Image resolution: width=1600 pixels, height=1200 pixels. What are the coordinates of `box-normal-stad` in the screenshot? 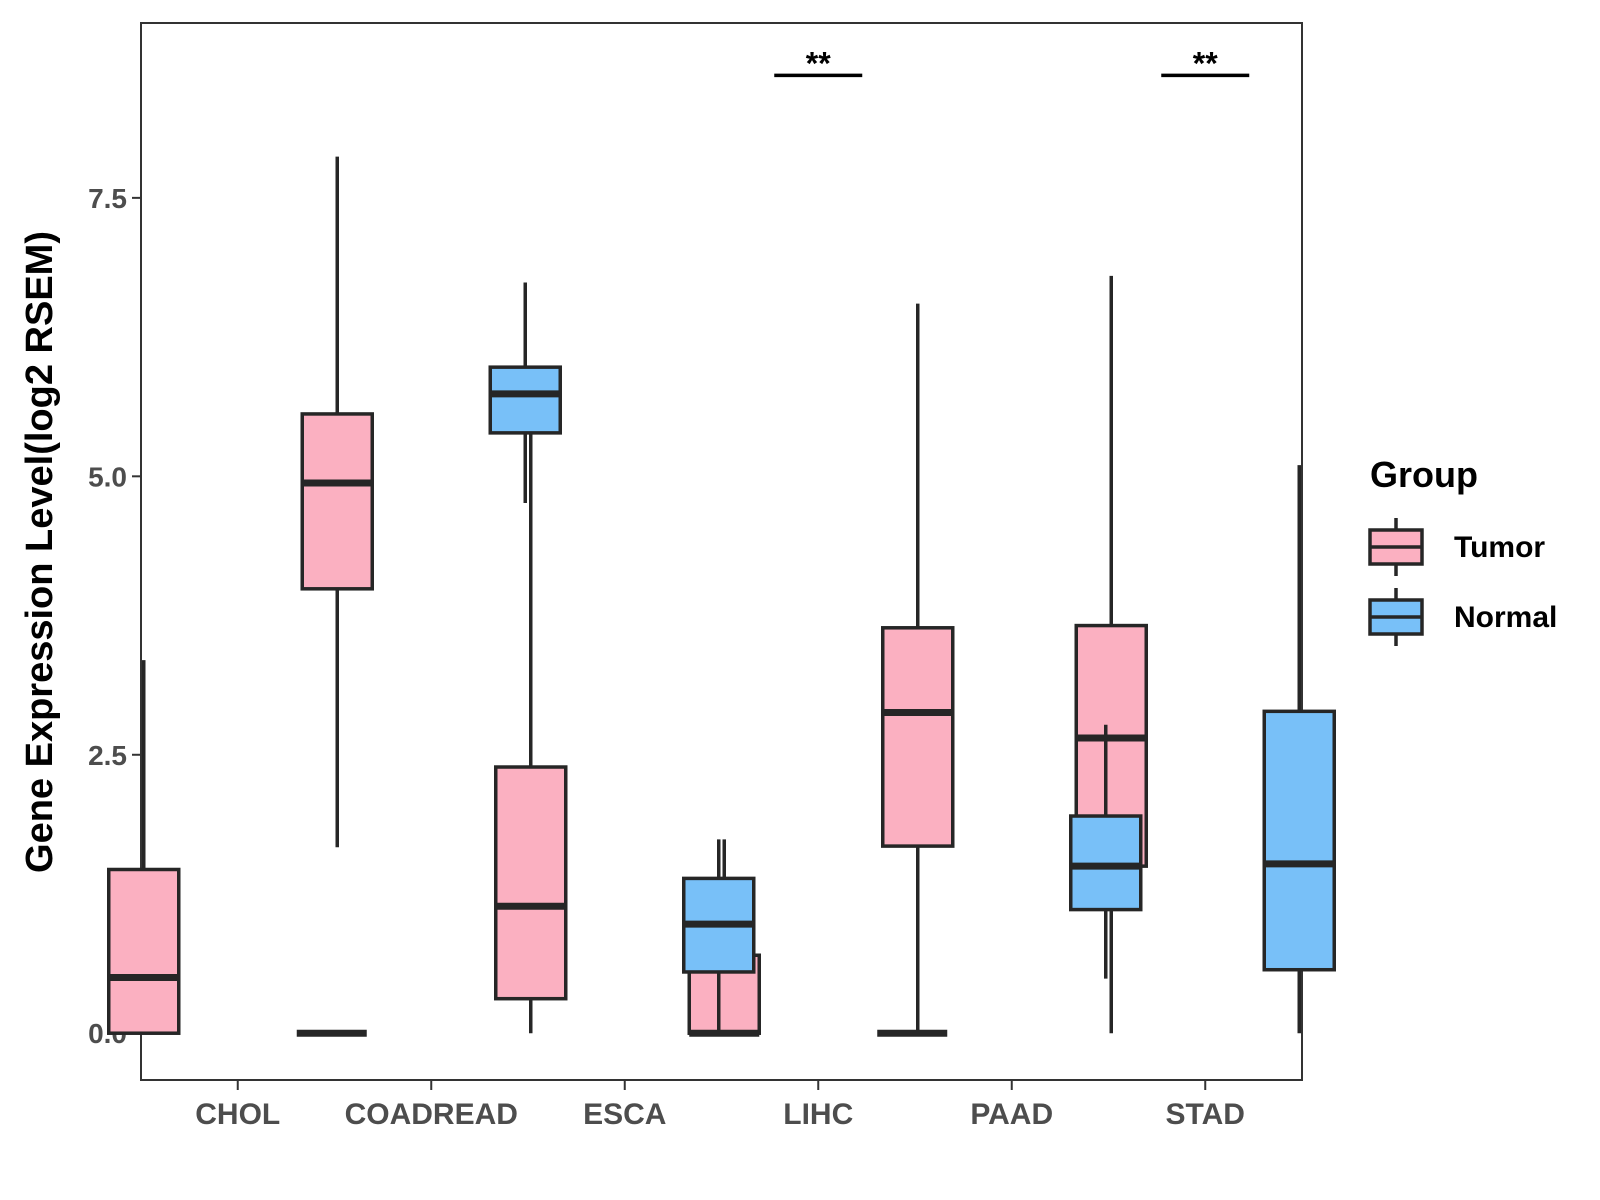 It's located at (1299, 749).